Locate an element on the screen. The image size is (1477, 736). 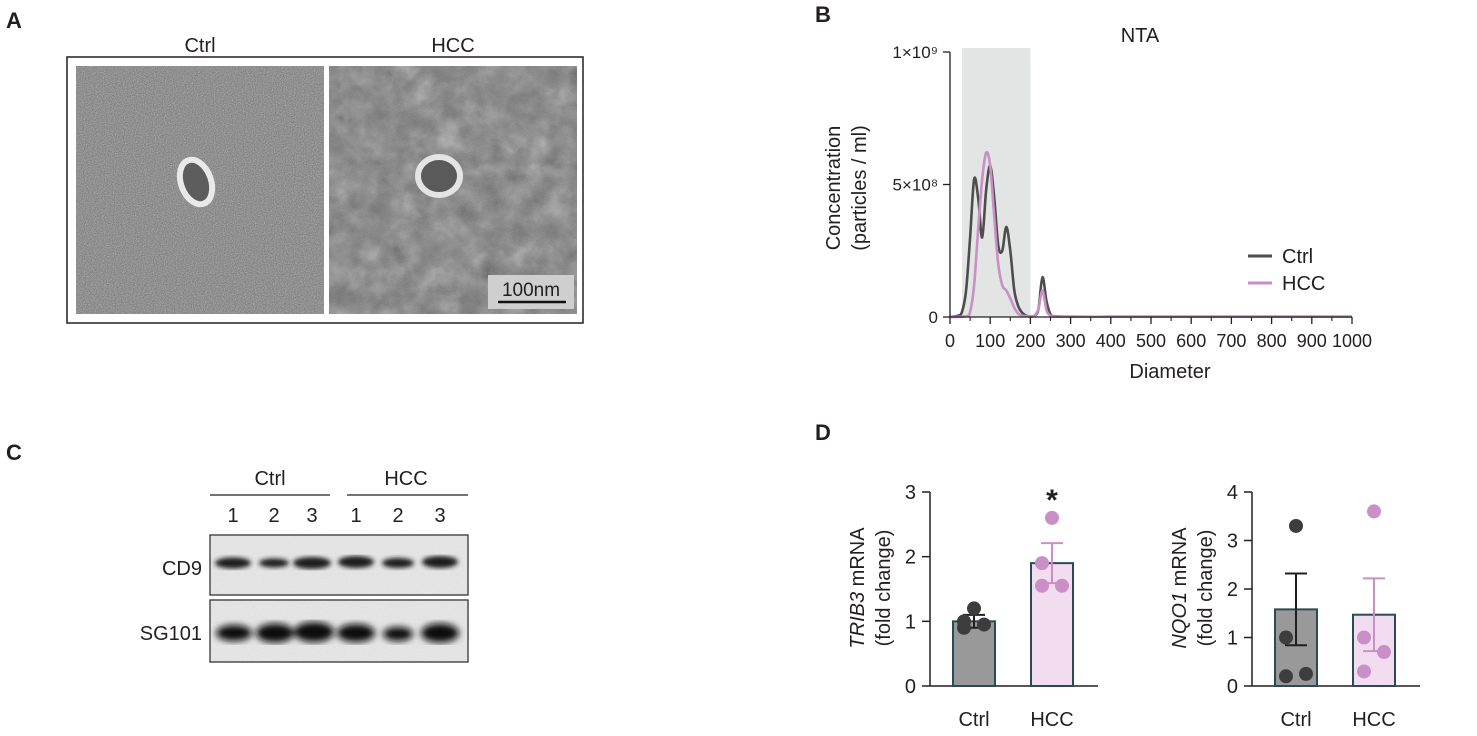
trib3-ylabel-gene: TRIB3 is located at coordinates (858, 620).